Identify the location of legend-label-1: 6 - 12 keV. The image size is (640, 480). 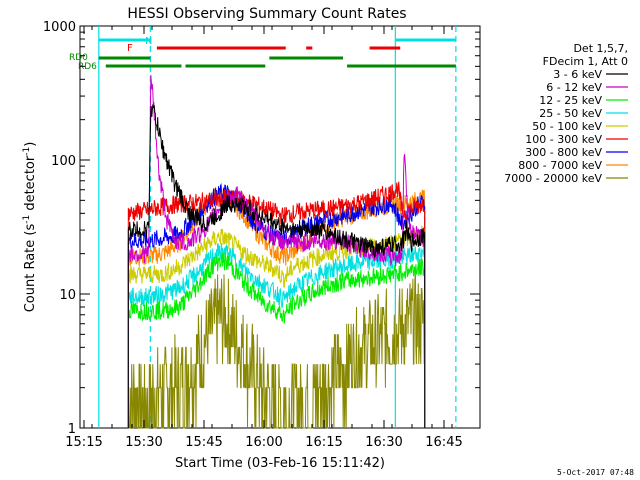
(574, 87).